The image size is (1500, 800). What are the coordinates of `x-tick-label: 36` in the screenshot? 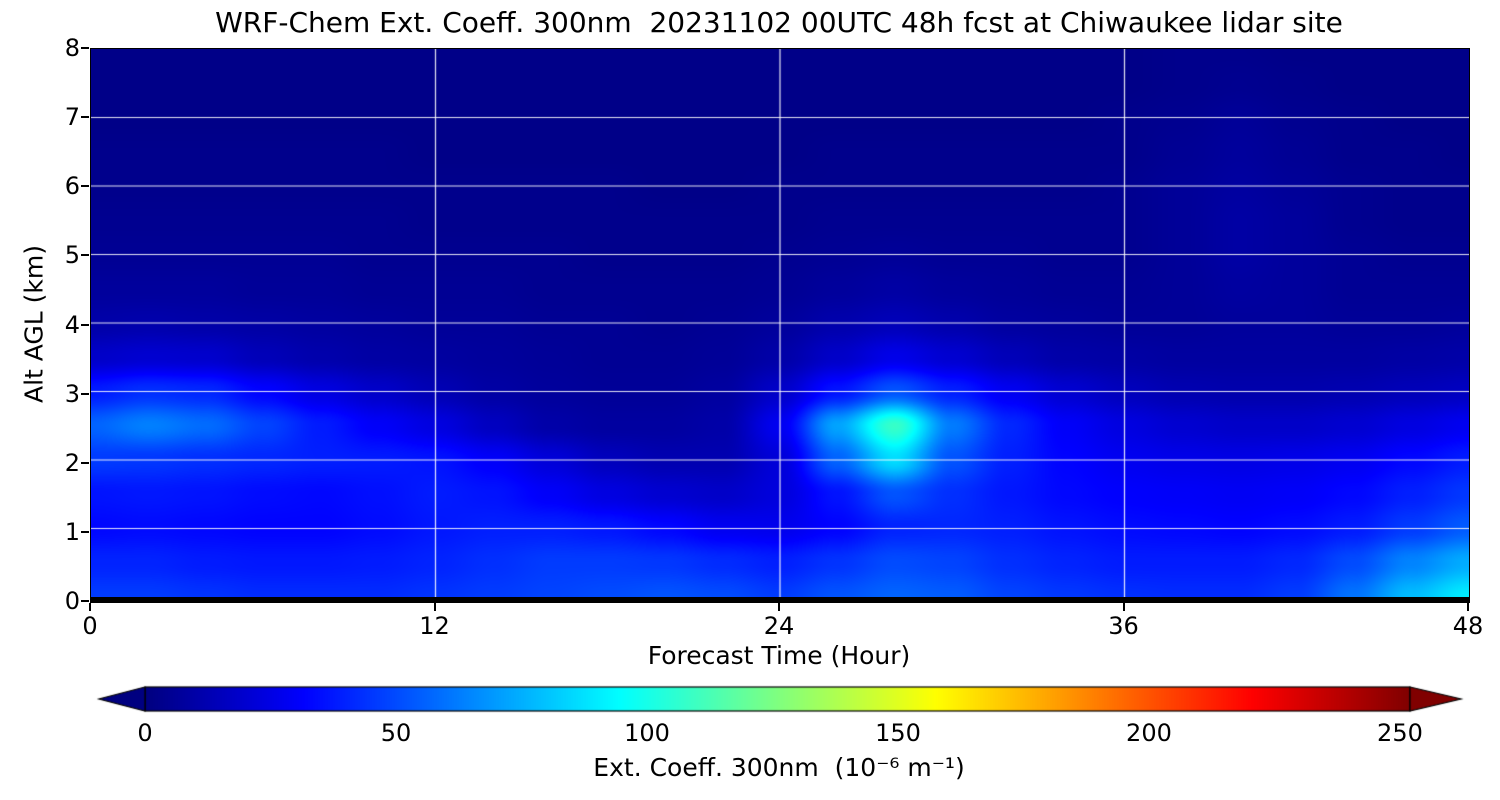 It's located at (1123, 626).